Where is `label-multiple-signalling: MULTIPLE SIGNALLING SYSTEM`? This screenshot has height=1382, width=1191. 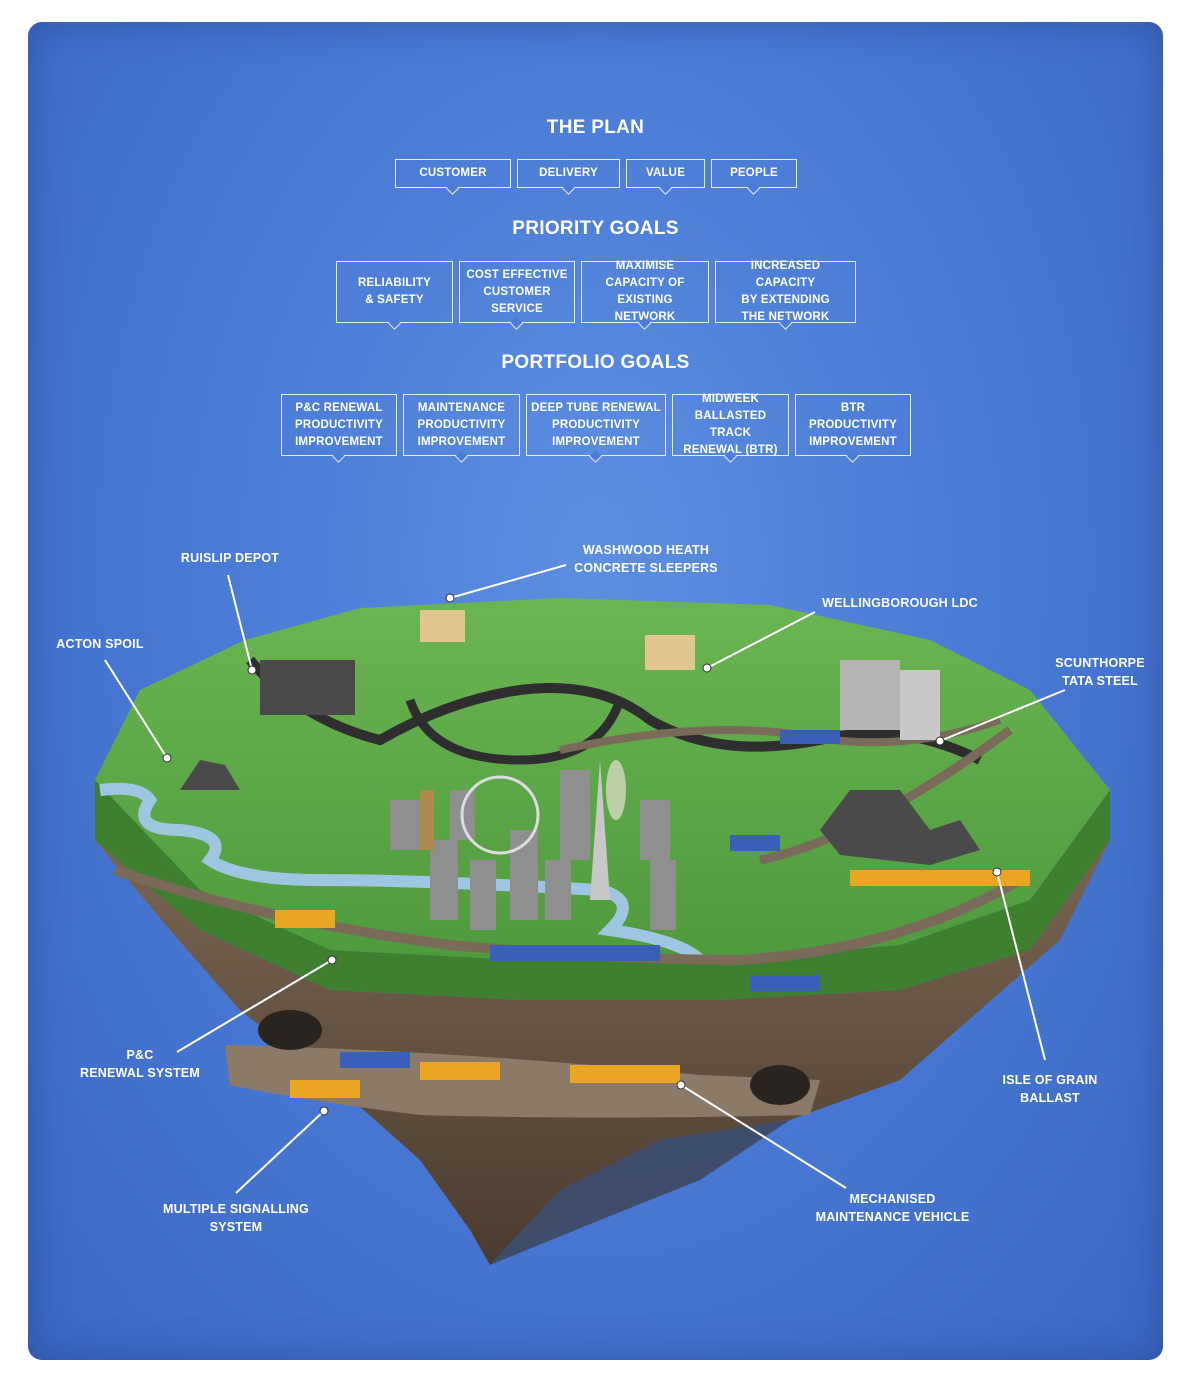
label-multiple-signalling: MULTIPLE SIGNALLING SYSTEM is located at coordinates (236, 1218).